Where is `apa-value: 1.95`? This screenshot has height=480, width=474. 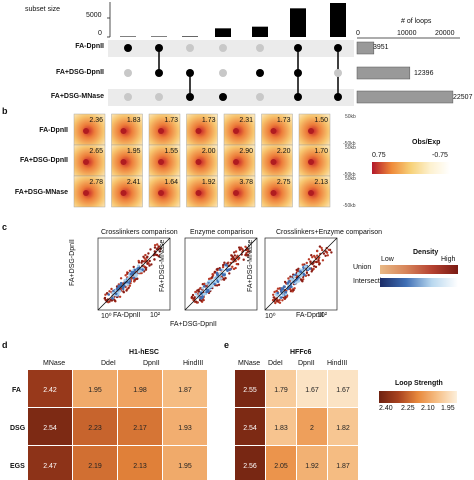
apa-value: 1.95 is located at coordinates (134, 151).